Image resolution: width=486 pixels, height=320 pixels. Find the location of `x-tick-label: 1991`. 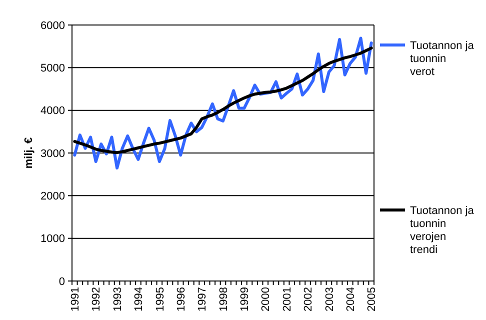

x-tick-label: 1991 is located at coordinates (76, 299).